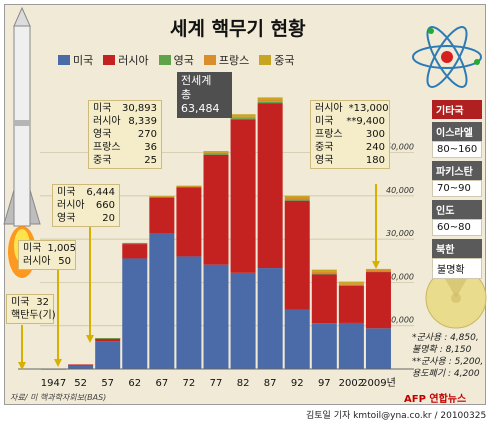  I want to click on callout-row: 미국 1,005, so click(49, 248).